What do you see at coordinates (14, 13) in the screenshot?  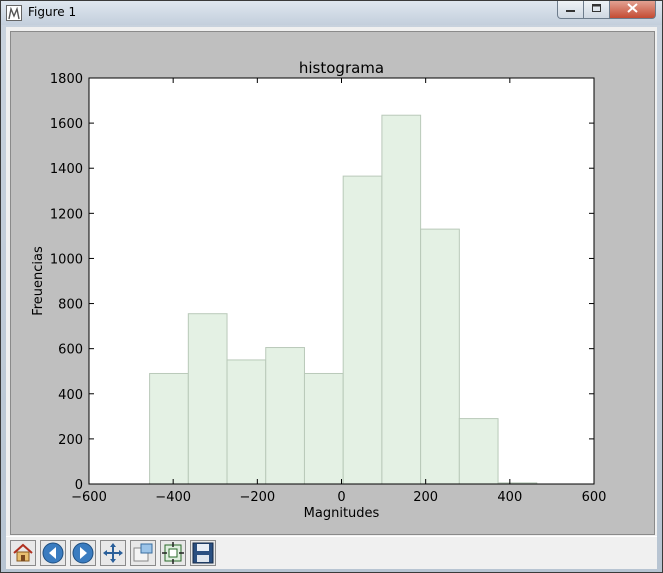 I see `matplotlib-app-icon` at bounding box center [14, 13].